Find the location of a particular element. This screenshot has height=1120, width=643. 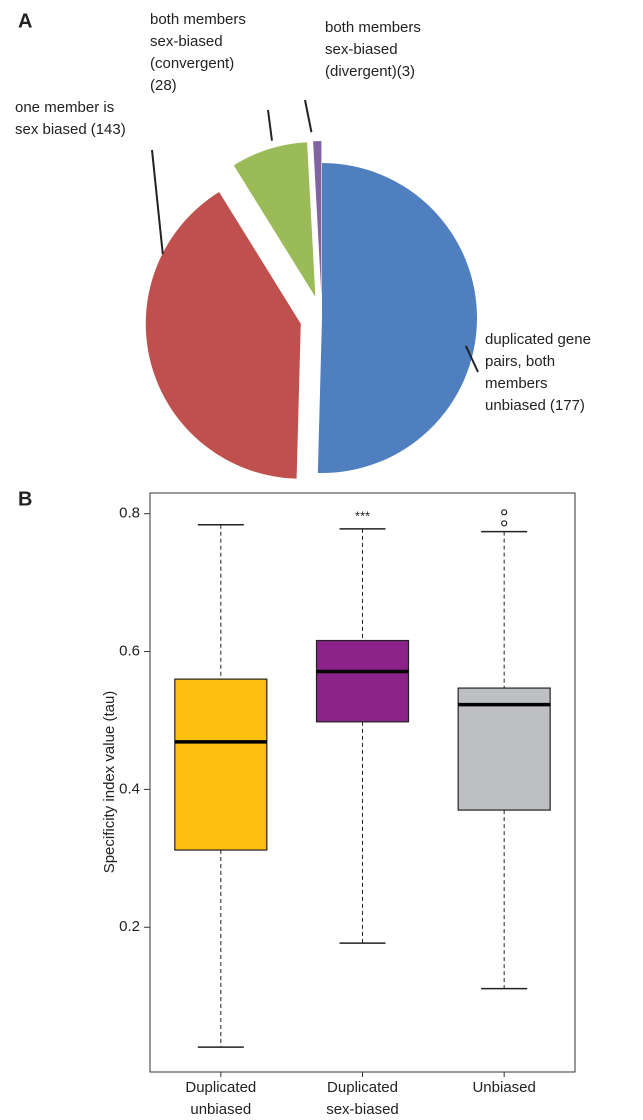

slice-value-label: (177) is located at coordinates (567, 405).